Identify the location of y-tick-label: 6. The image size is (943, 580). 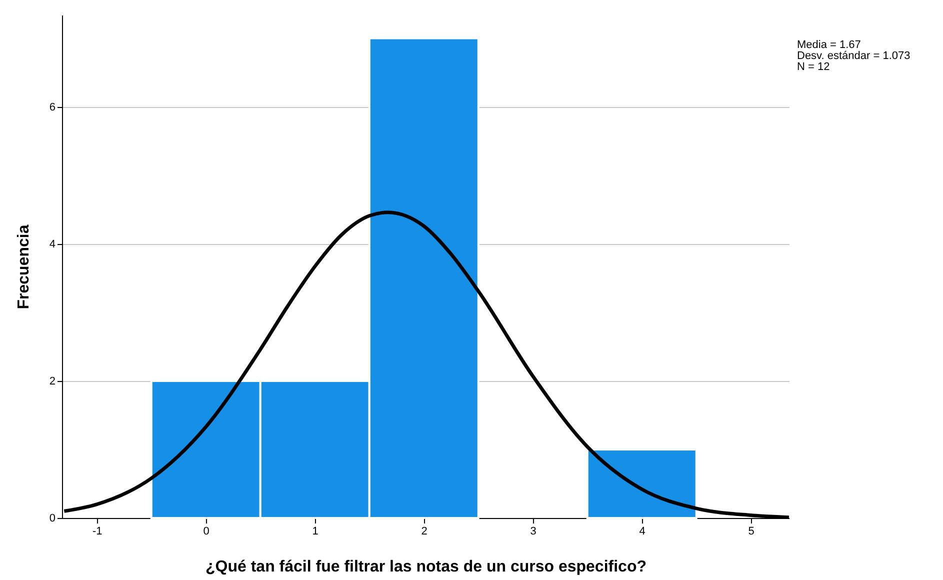
(52, 107).